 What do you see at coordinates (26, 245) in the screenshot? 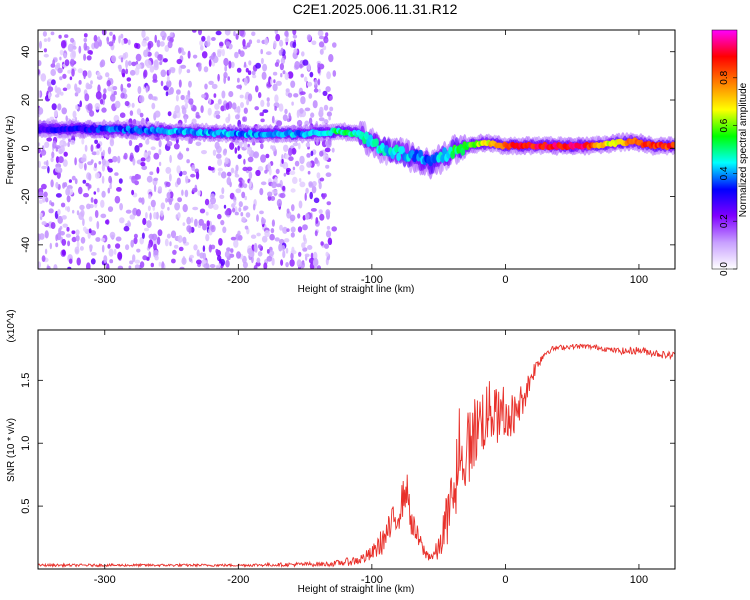
I see `spectrogram-y-tick-label: -40` at bounding box center [26, 245].